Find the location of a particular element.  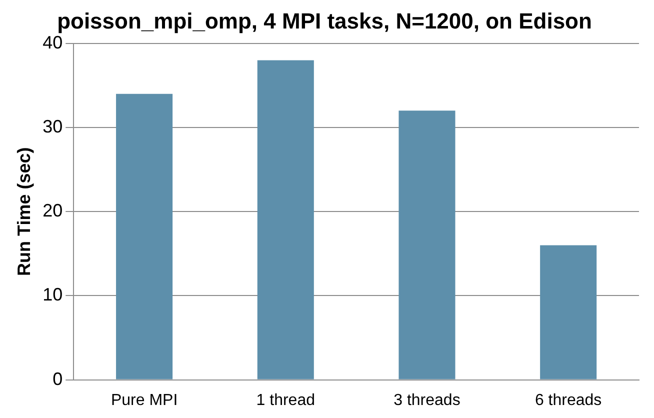

y-tick-label: 10 is located at coordinates (52, 294).